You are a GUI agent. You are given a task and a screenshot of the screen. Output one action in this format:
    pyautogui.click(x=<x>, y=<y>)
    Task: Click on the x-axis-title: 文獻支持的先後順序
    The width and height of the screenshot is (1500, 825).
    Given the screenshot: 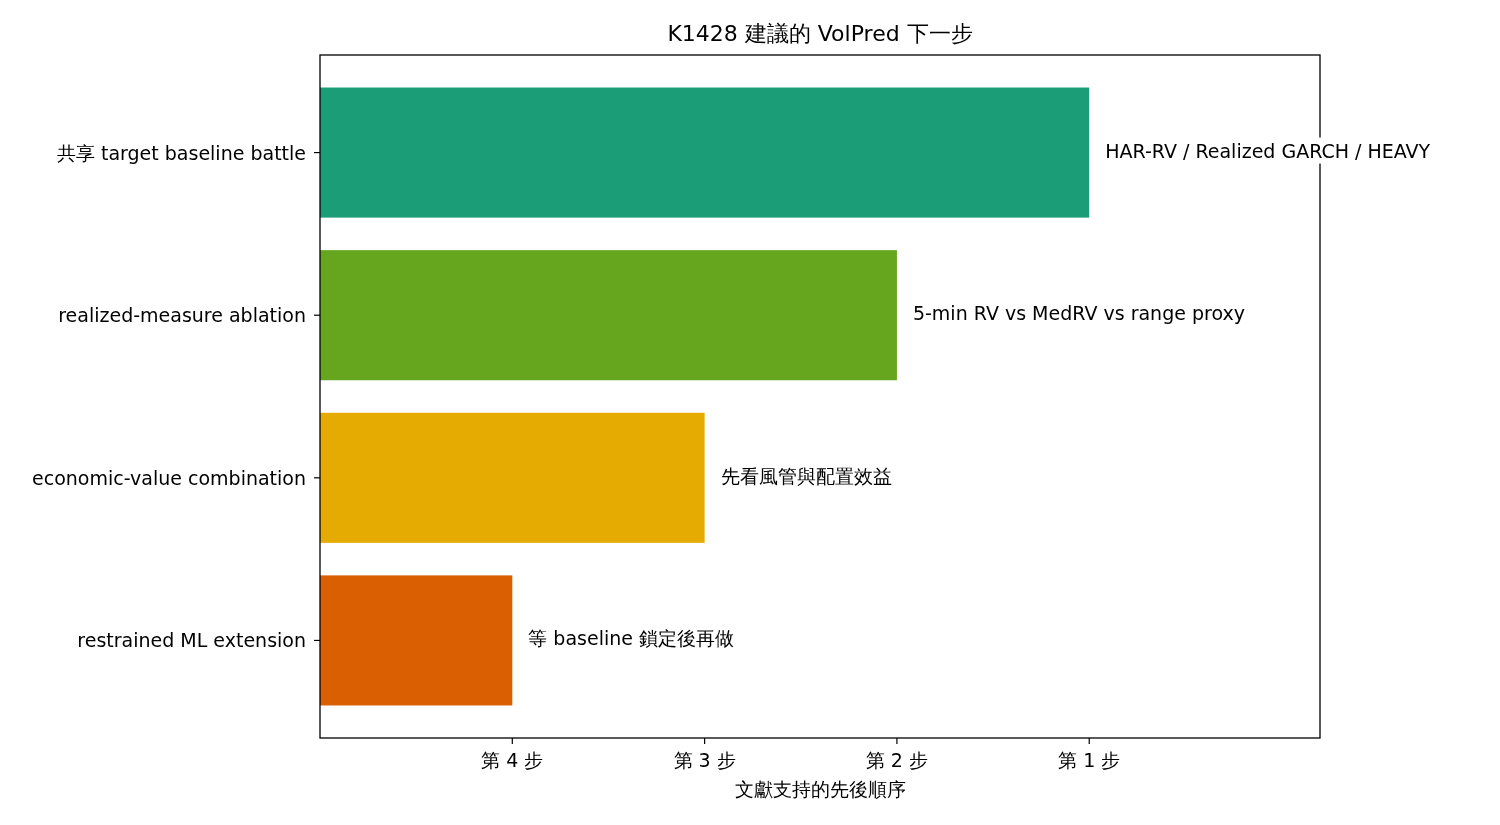 What is the action you would take?
    pyautogui.click(x=820, y=789)
    